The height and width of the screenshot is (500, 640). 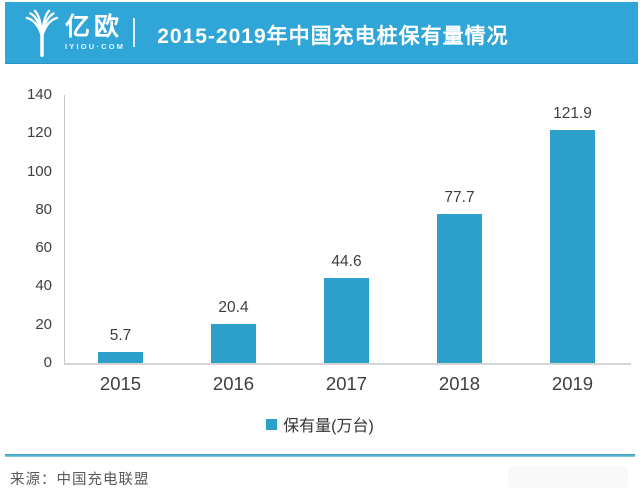 I want to click on bar-2017, so click(x=346, y=320).